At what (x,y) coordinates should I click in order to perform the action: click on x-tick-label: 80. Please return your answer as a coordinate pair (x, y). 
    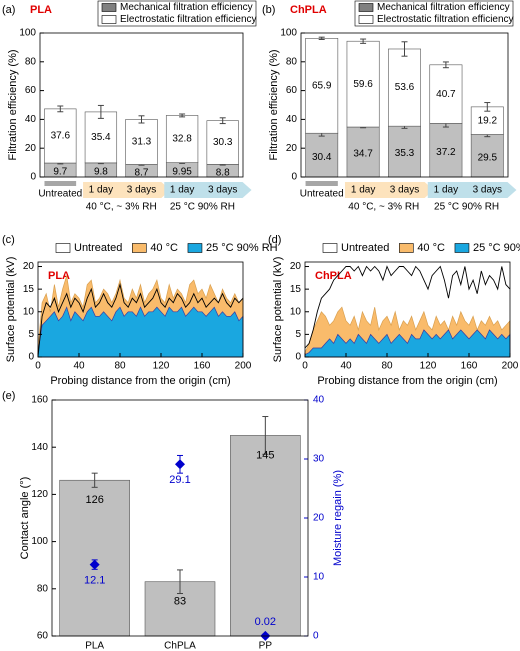
    Looking at the image, I should click on (120, 366).